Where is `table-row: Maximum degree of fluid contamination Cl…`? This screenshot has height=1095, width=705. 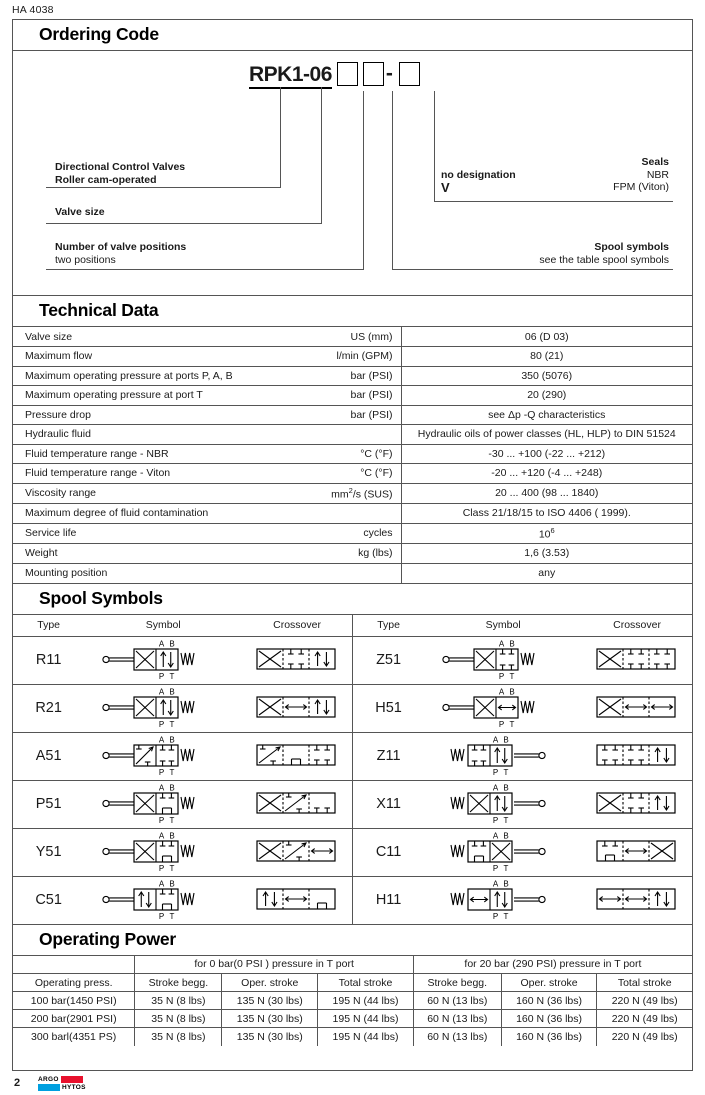
table-row: Maximum degree of fluid contamination Cl… is located at coordinates (352, 513).